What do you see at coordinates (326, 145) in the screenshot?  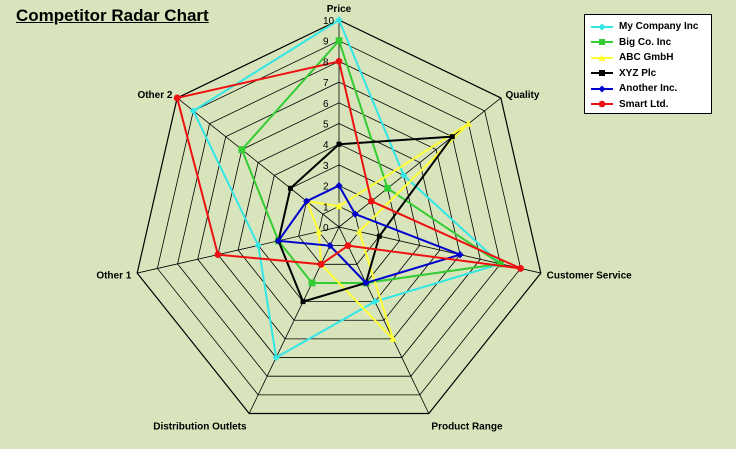 I see `tick-label: 4` at bounding box center [326, 145].